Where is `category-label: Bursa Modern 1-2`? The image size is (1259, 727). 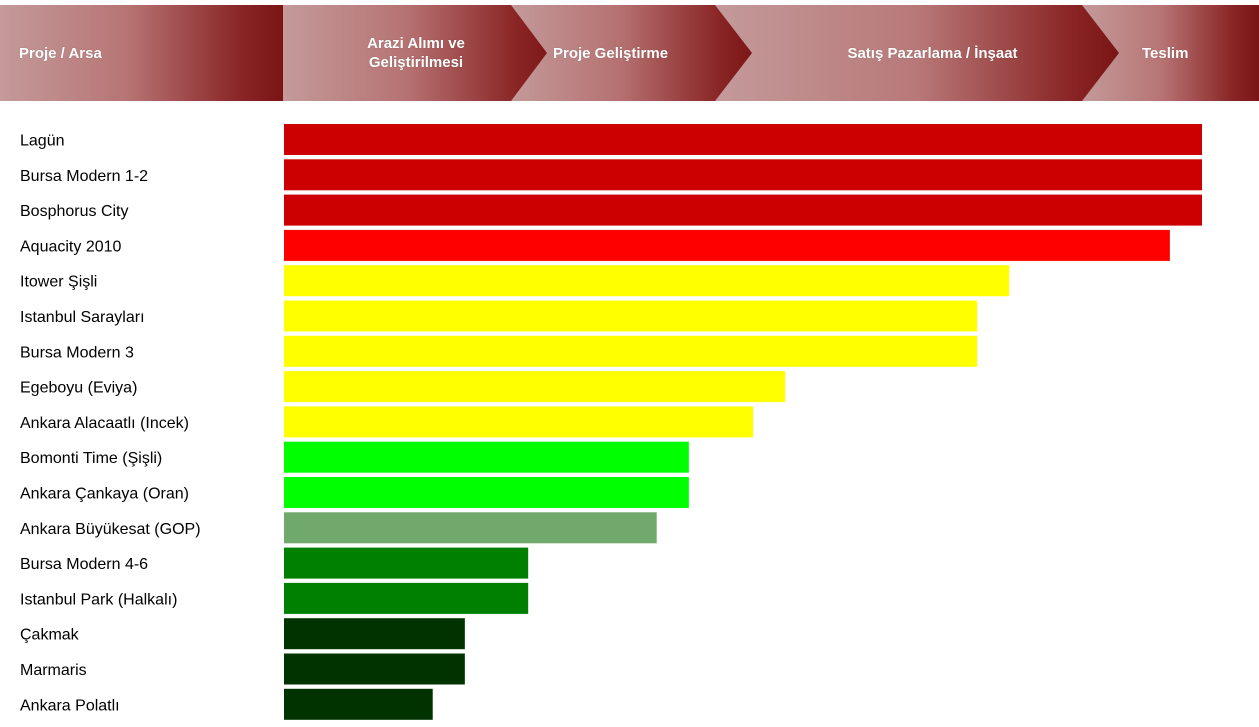 category-label: Bursa Modern 1-2 is located at coordinates (84, 176).